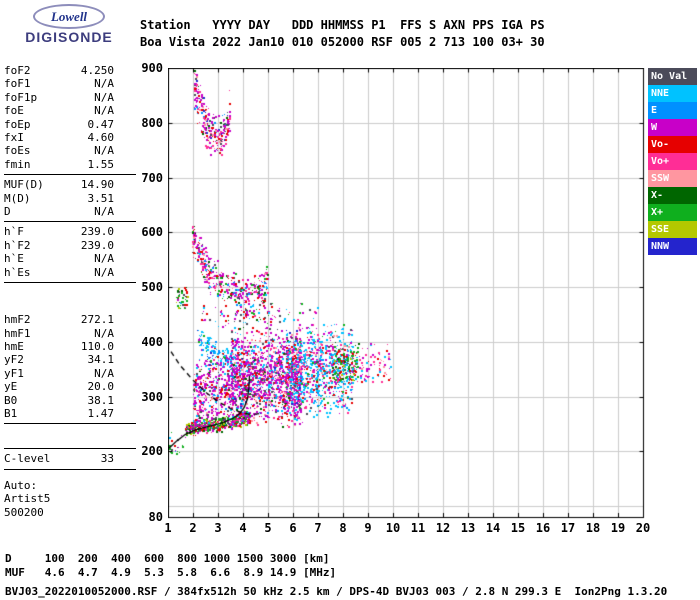 The width and height of the screenshot is (700, 600). Describe the element at coordinates (17, 151) in the screenshot. I see `parameter-name: foEs` at that location.